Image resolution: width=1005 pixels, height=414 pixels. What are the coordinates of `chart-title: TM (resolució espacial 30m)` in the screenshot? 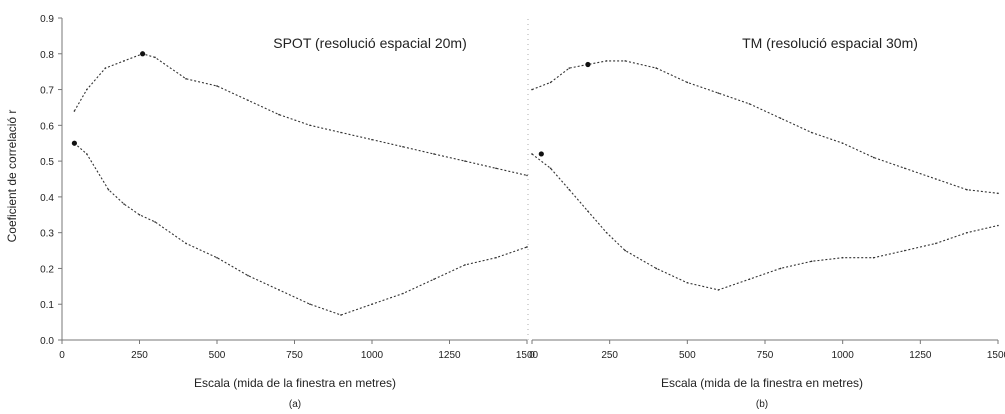 It's located at (830, 43).